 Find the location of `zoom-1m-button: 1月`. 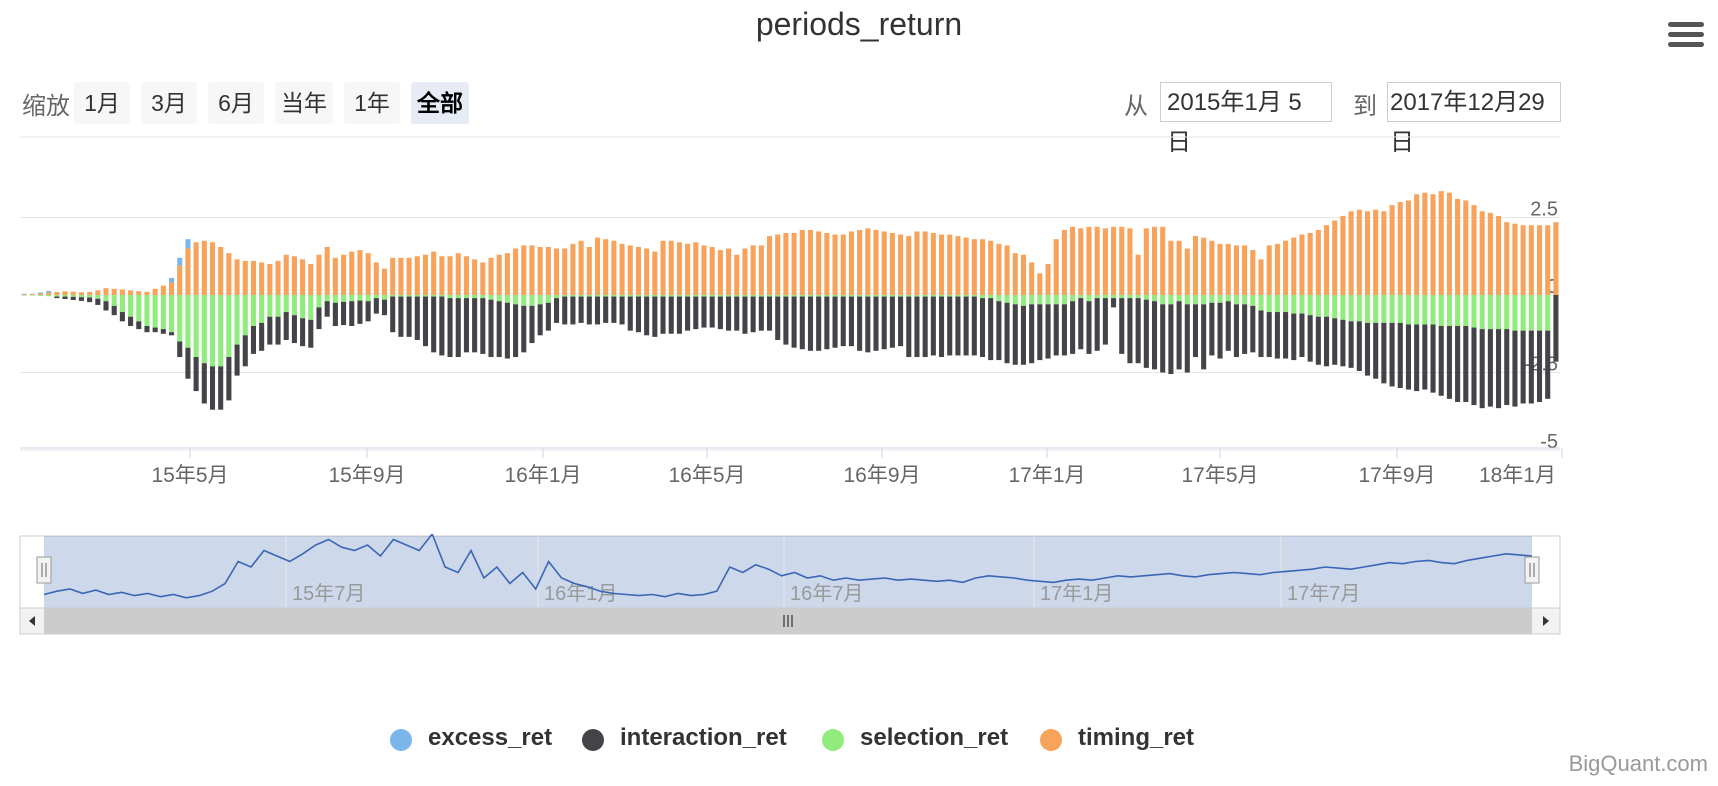

zoom-1m-button: 1月 is located at coordinates (102, 103).